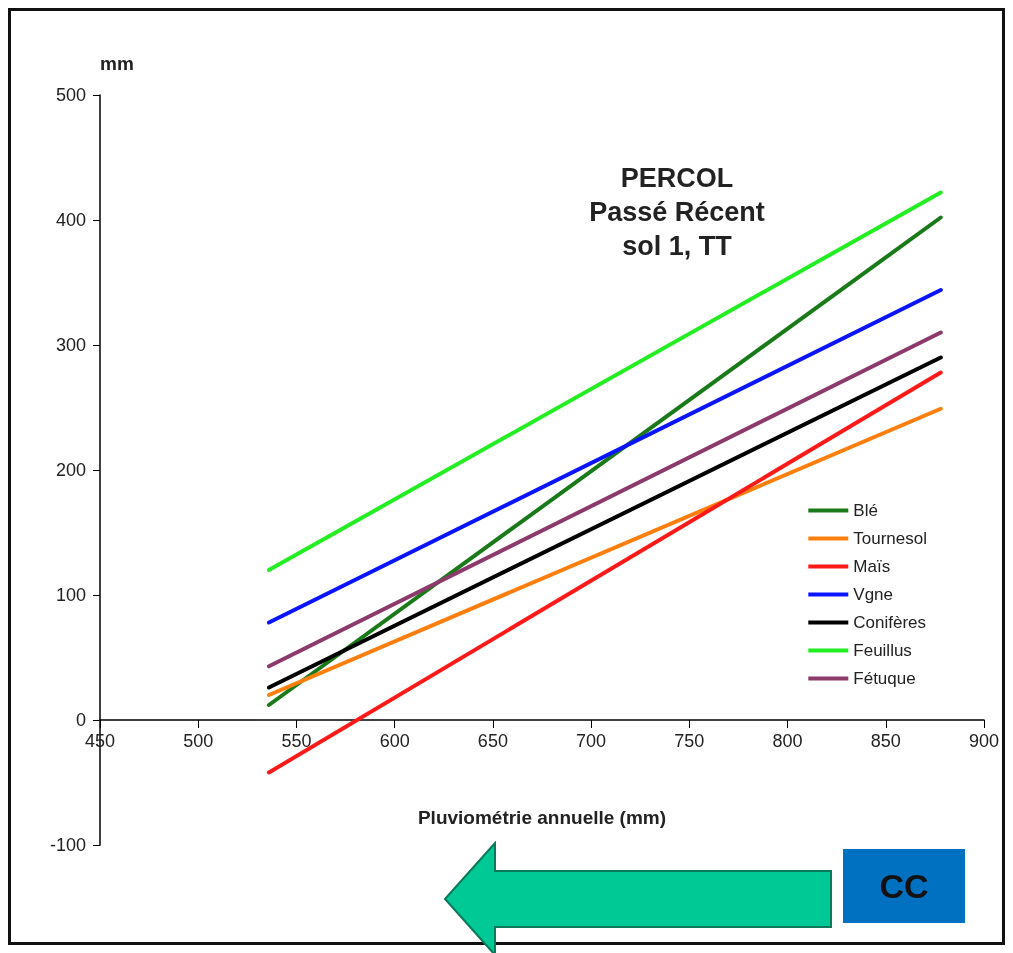  I want to click on legend-label: Conifères, so click(890, 622).